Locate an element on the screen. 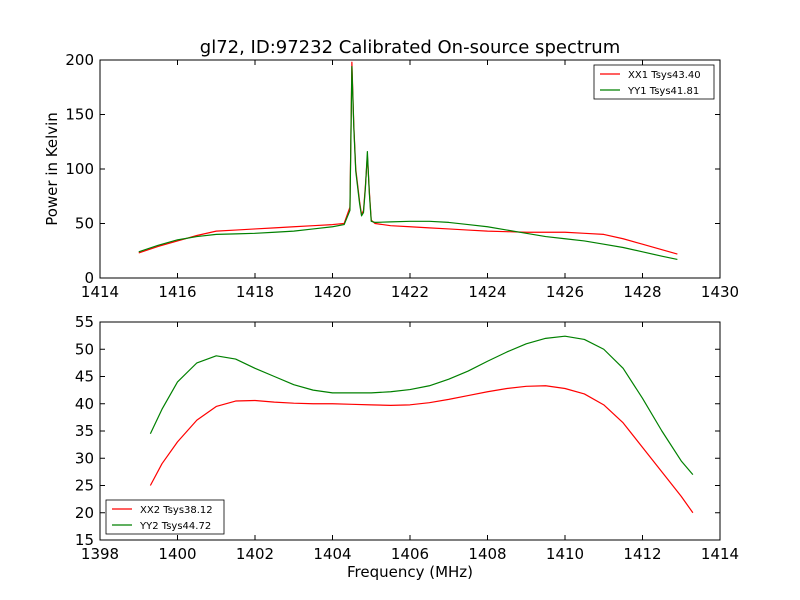 This screenshot has width=800, height=600. y-tick-label: 200 is located at coordinates (79, 60).